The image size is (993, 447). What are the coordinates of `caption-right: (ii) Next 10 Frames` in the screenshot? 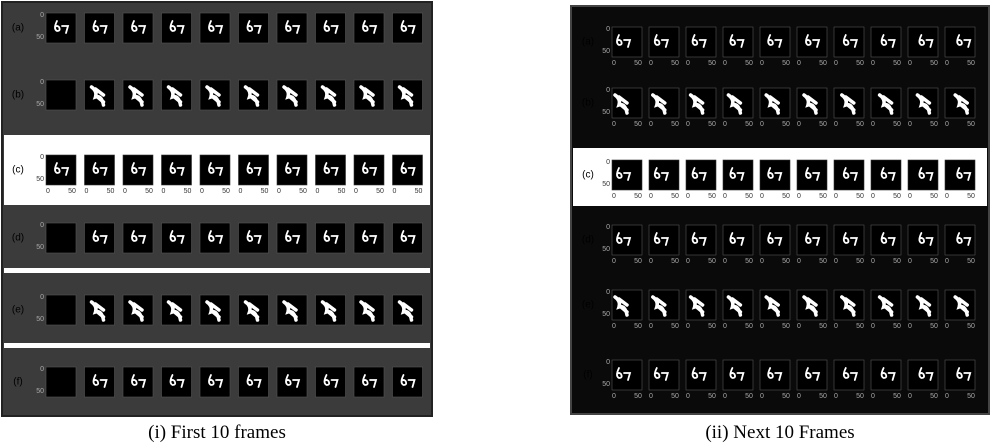 It's located at (779, 432).